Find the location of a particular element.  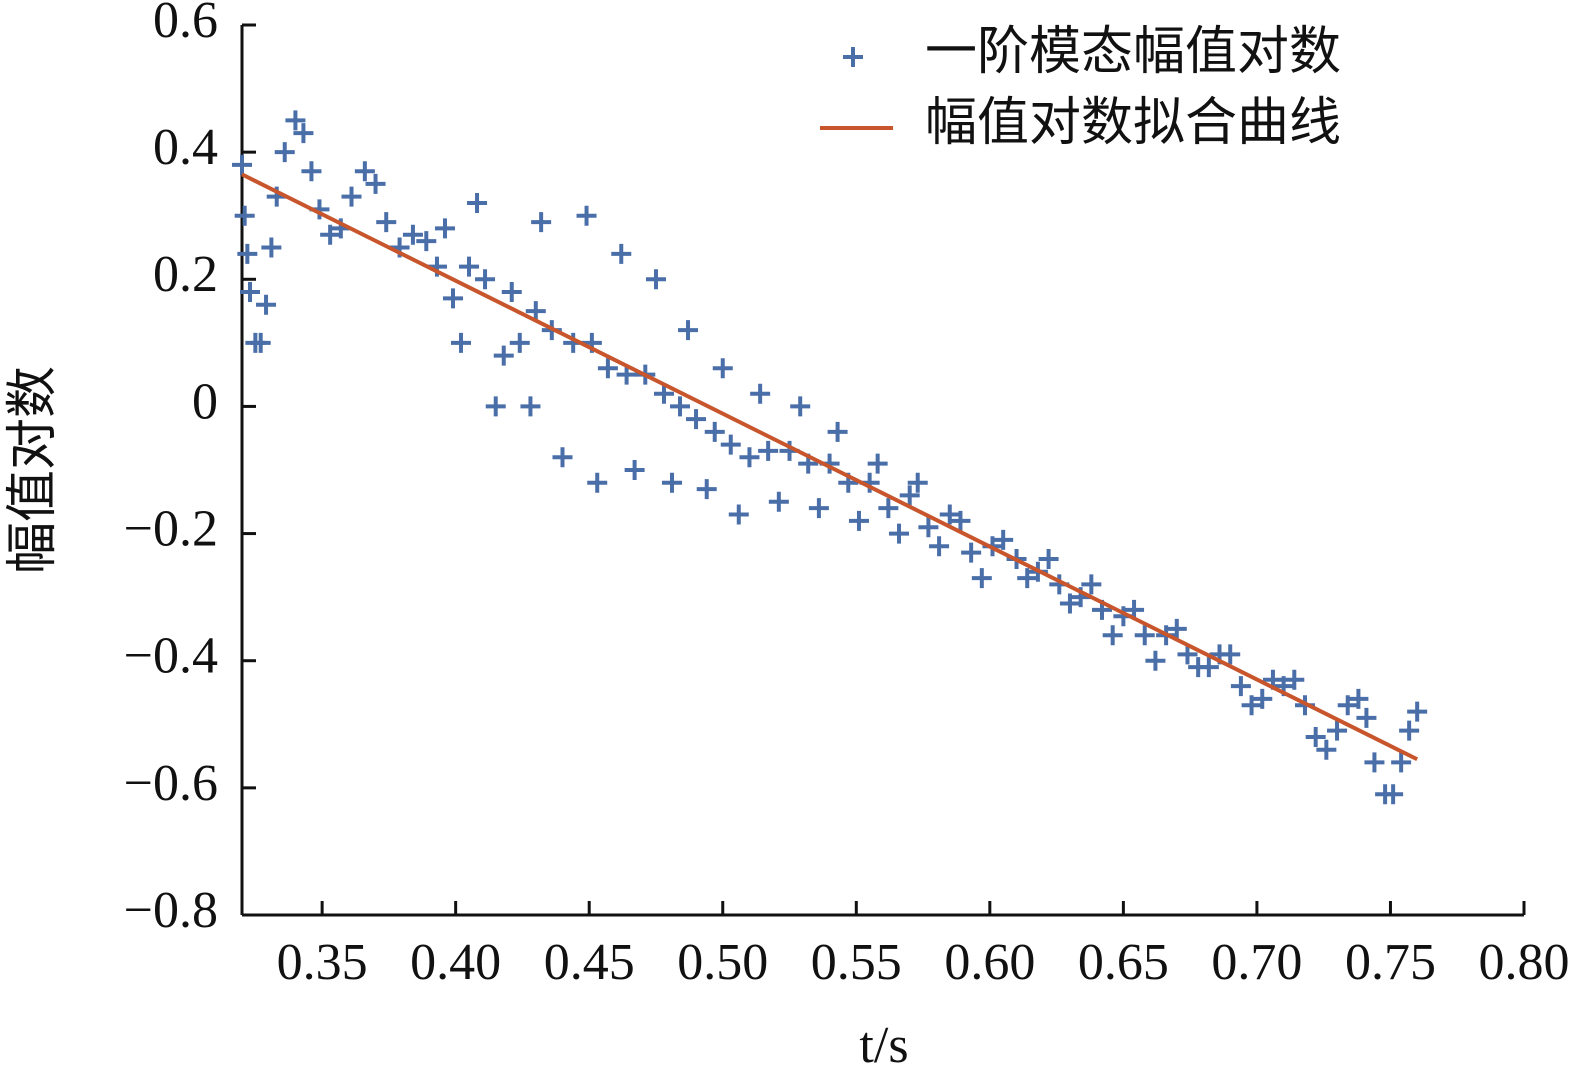

x-tick-label: 0.65 is located at coordinates (1123, 962).